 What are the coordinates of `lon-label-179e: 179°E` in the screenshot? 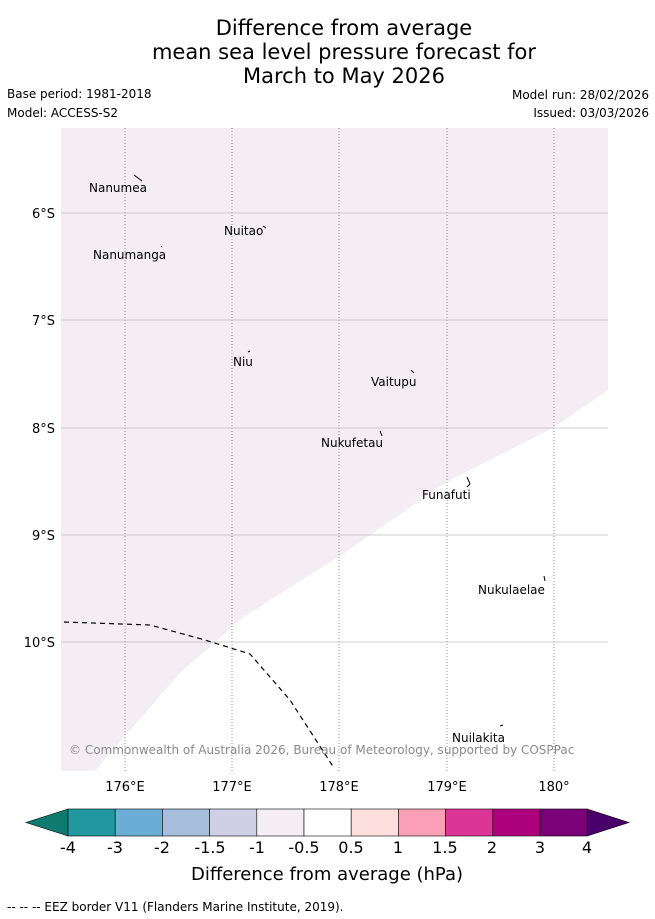 It's located at (447, 787).